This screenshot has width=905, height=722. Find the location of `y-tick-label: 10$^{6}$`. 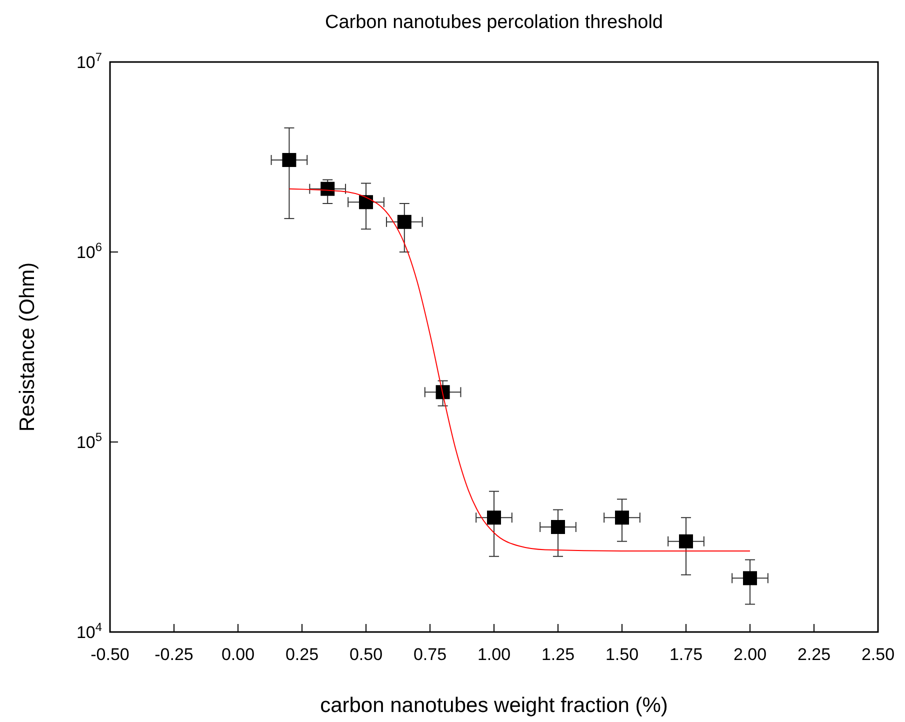

y-tick-label: 10$^{6}$ is located at coordinates (89, 251).